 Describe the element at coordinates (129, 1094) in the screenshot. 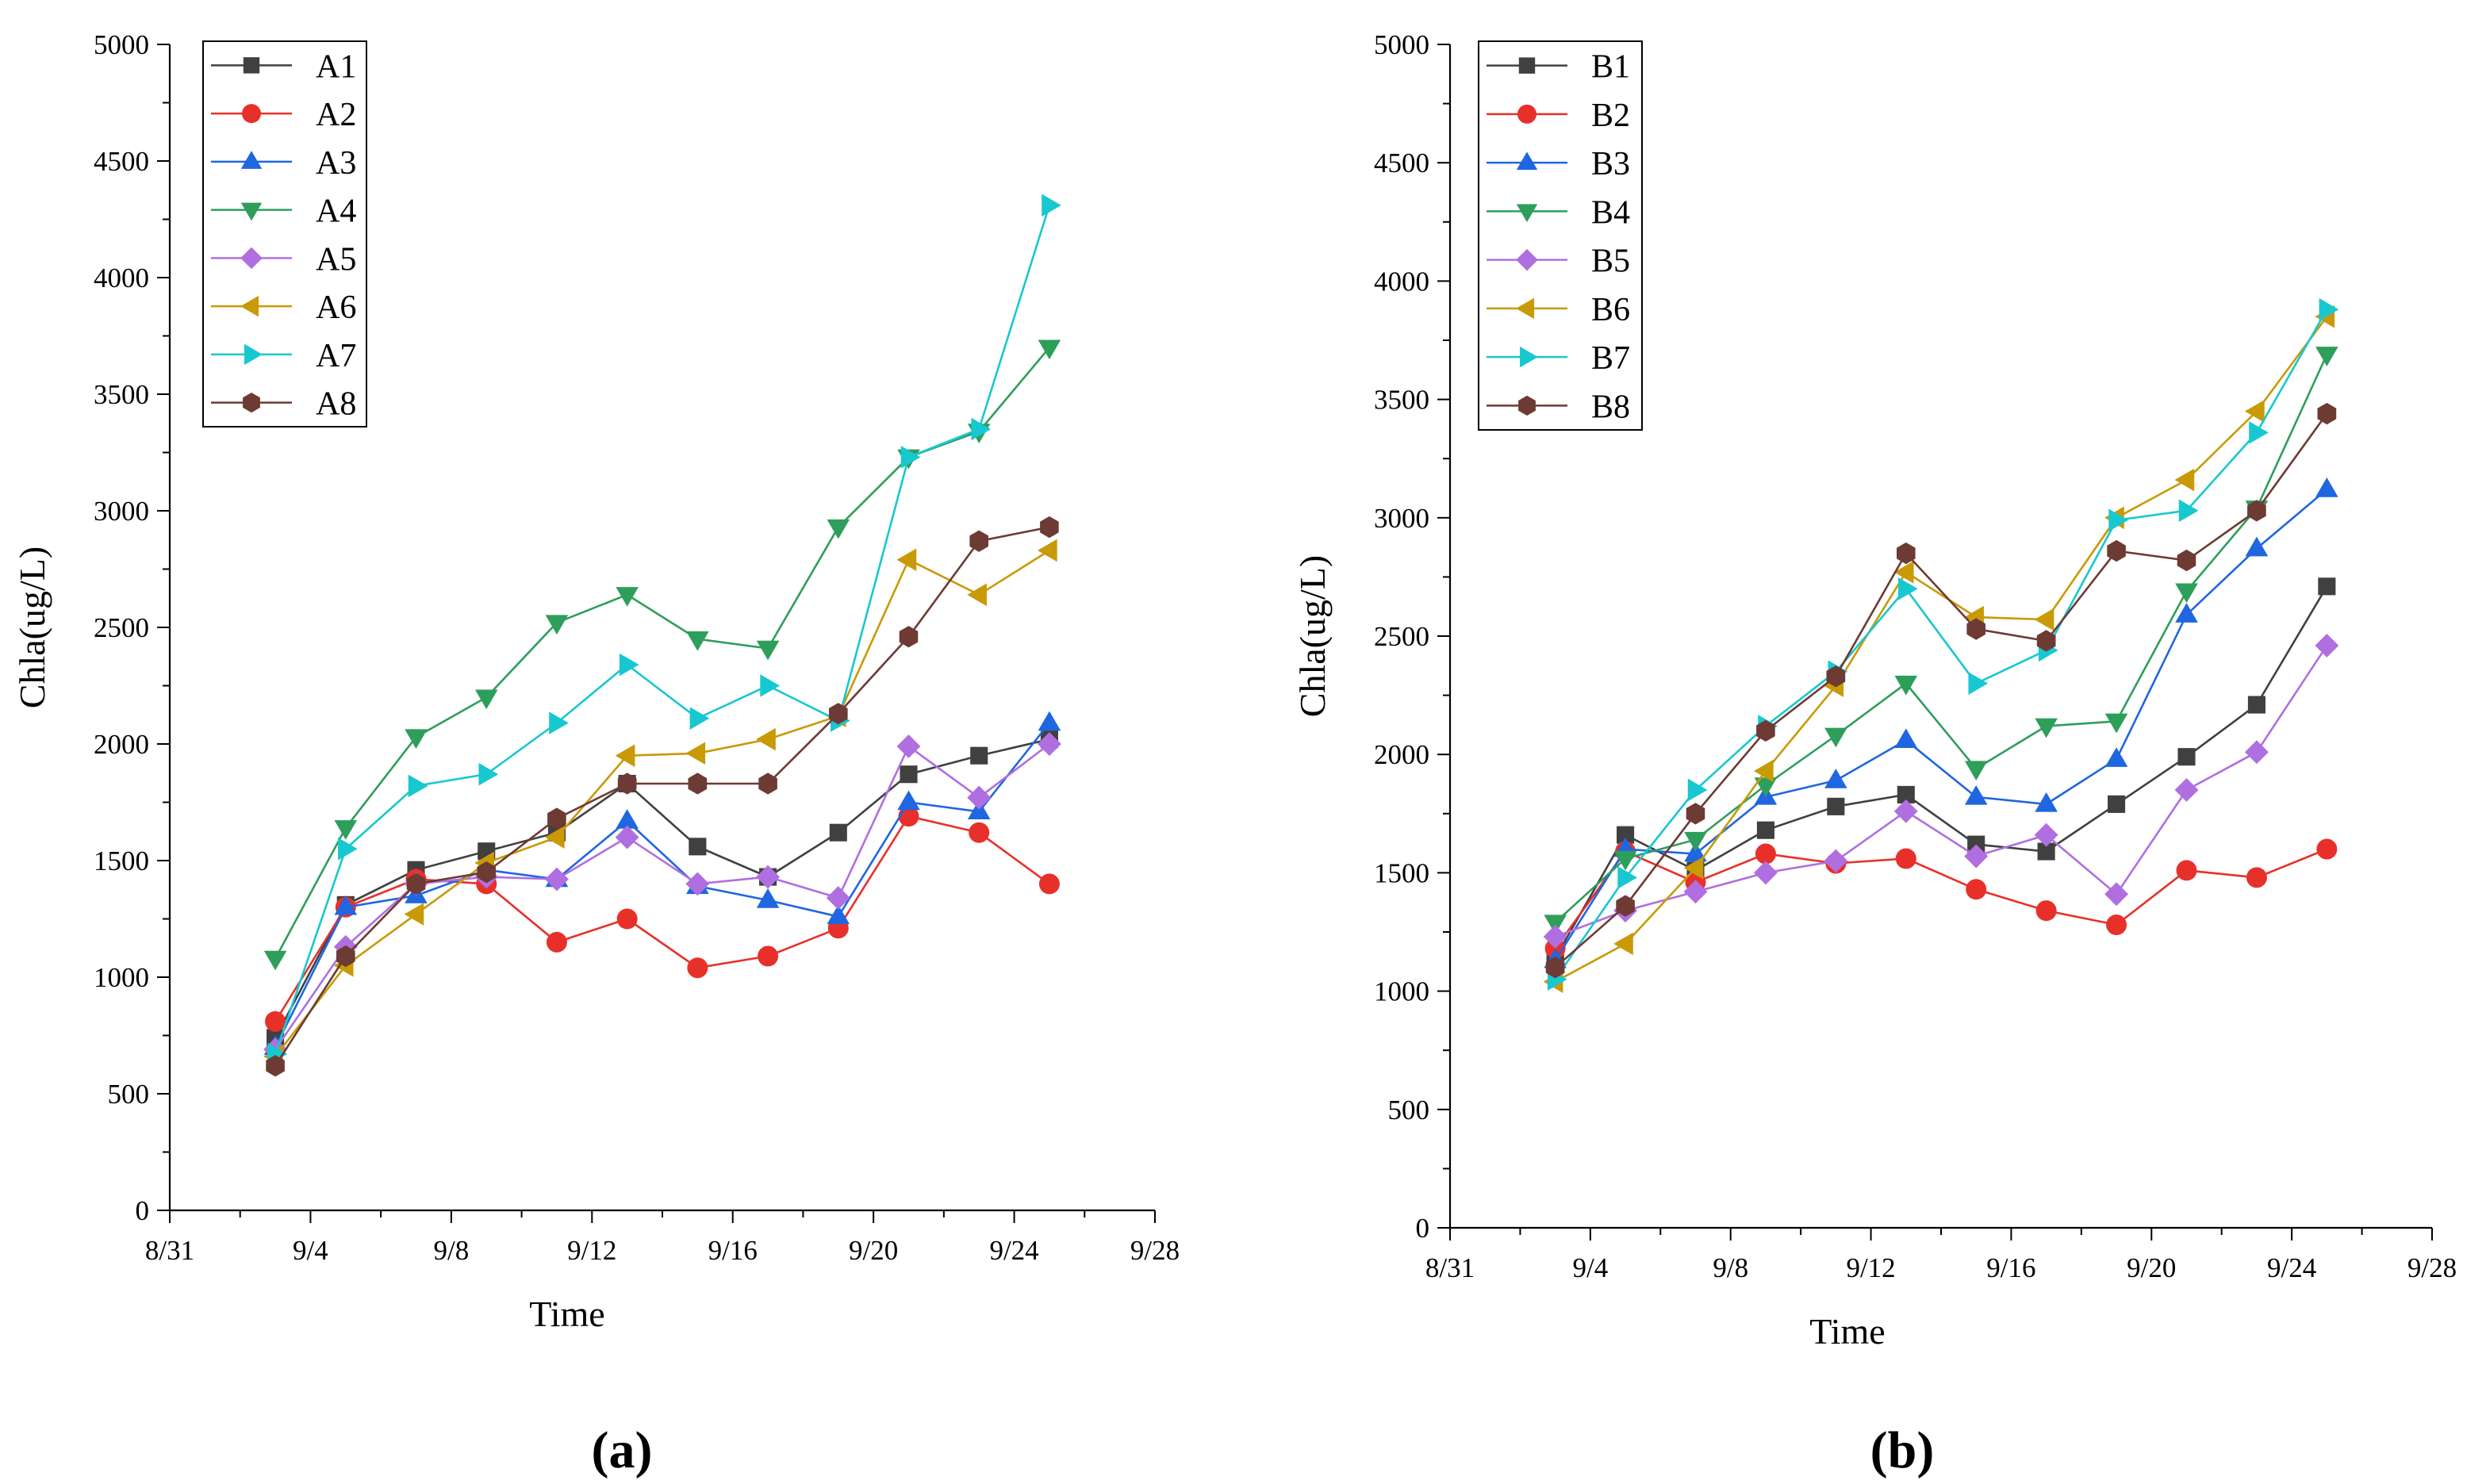

I see `y-tick-label: 500` at that location.